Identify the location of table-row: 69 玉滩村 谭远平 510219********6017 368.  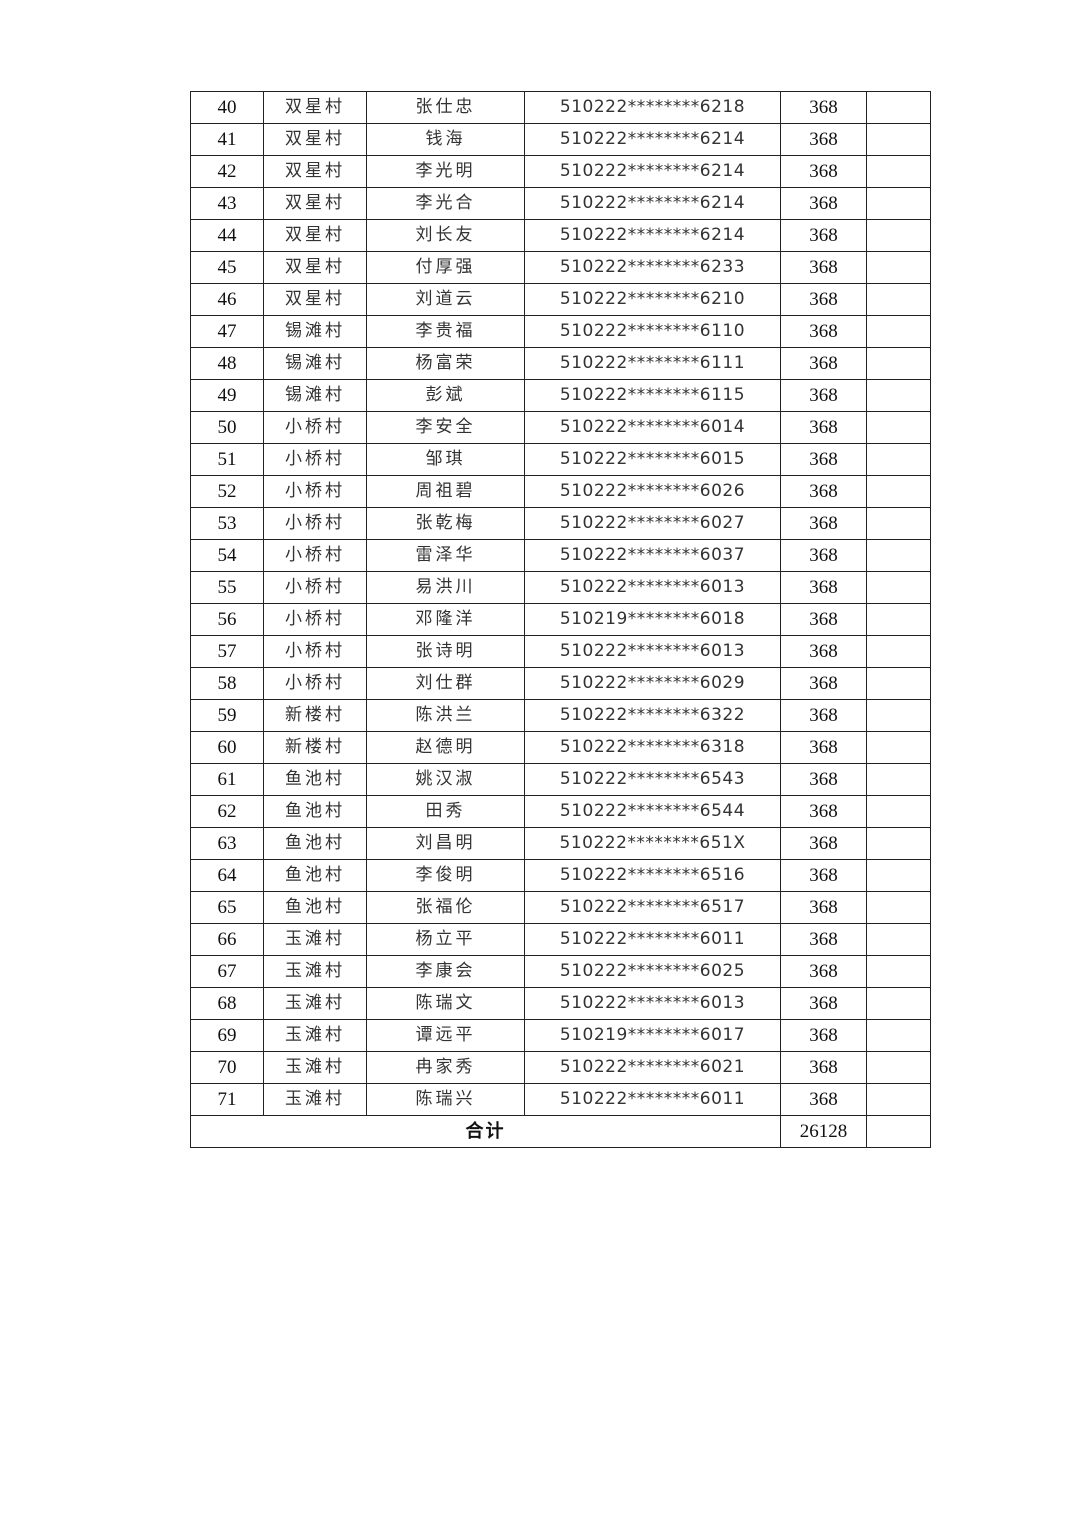
(560, 1035).